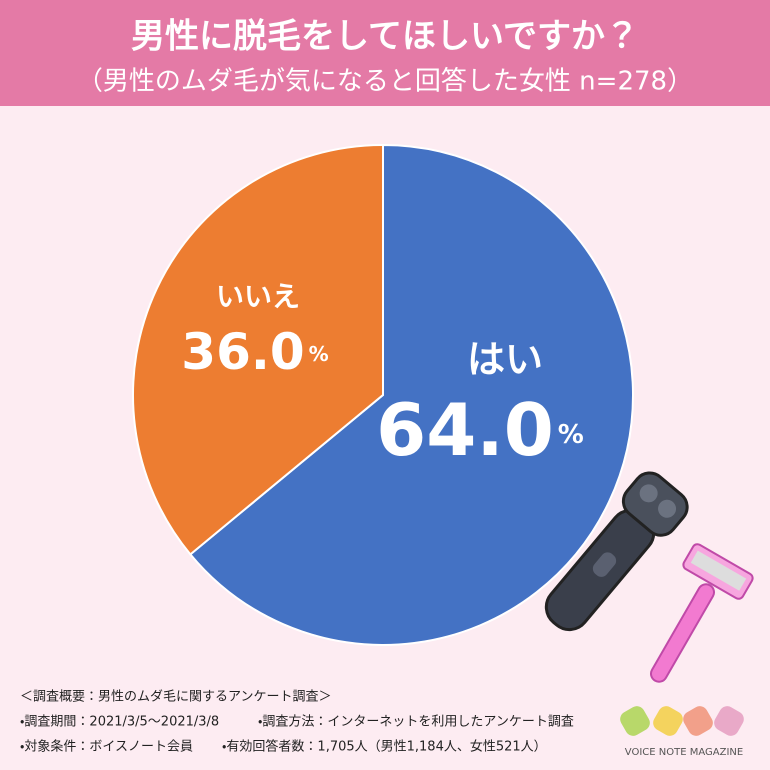 The height and width of the screenshot is (770, 770). I want to click on category-label: はい, so click(505, 360).